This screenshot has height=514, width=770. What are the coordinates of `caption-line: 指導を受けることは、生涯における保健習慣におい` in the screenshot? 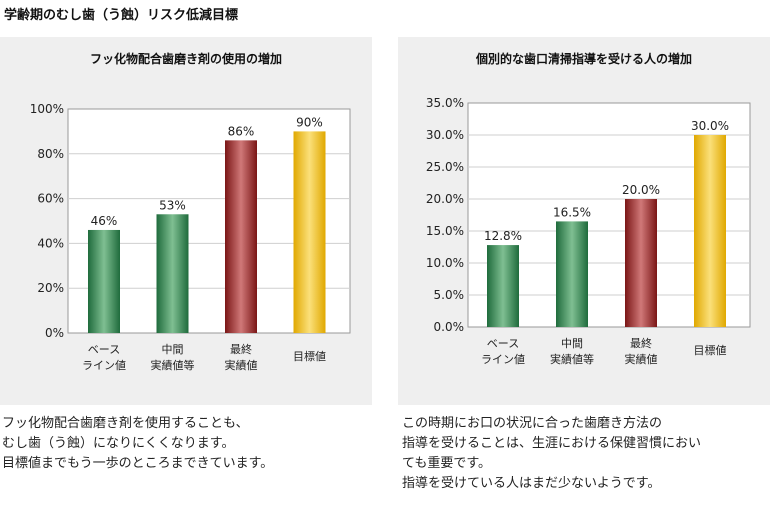 It's located at (552, 443).